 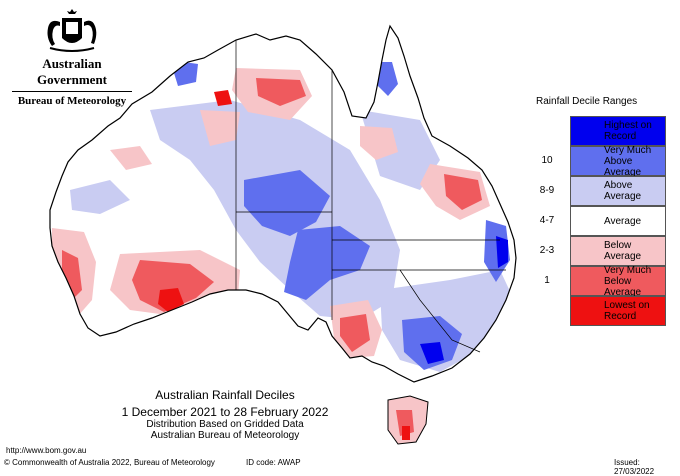 I want to click on coat-of-arms-icon, so click(x=72, y=30).